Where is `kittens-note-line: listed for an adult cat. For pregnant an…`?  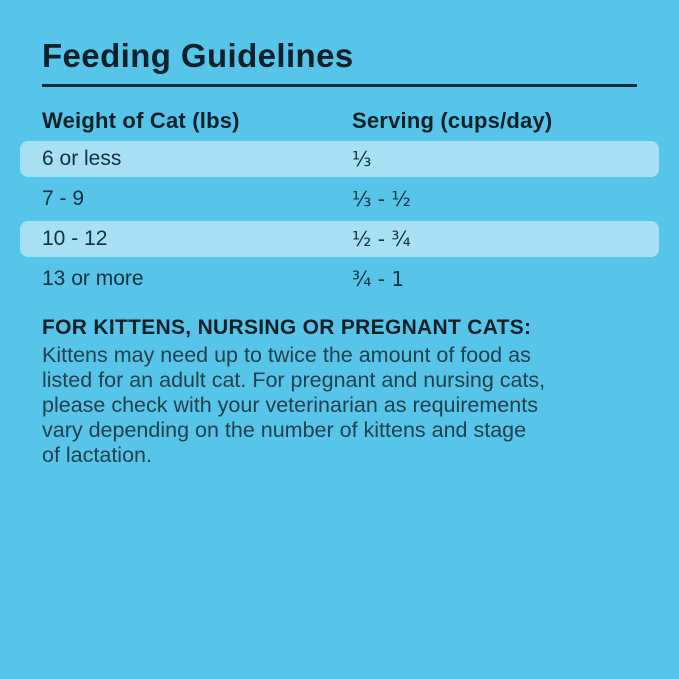 kittens-note-line: listed for an adult cat. For pregnant an… is located at coordinates (294, 380).